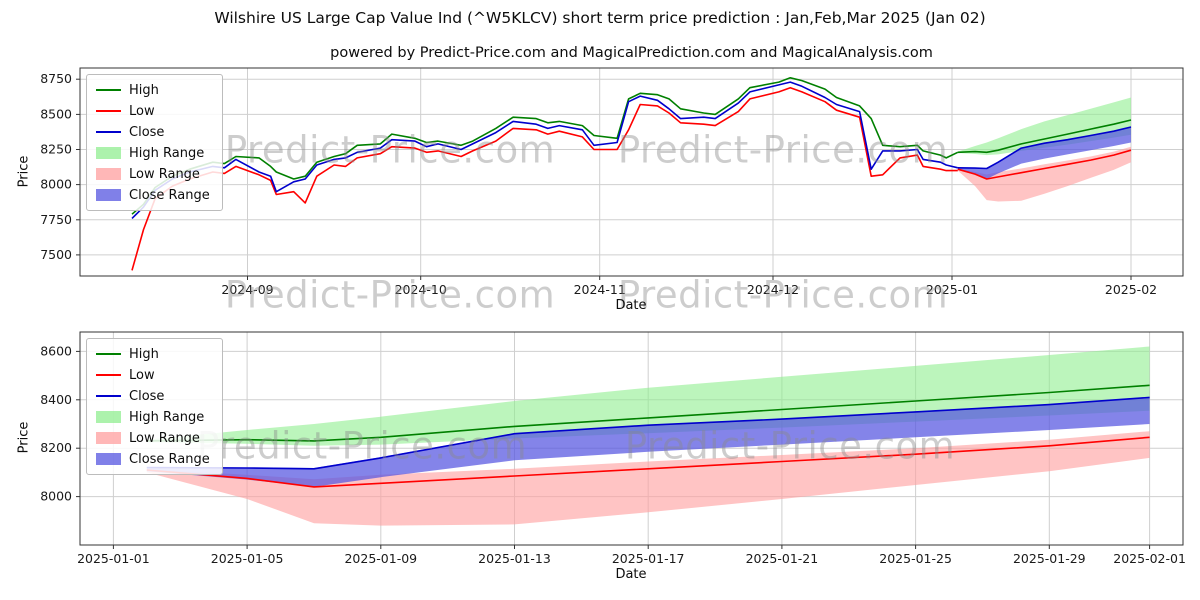 This screenshot has width=1200, height=600. I want to click on bottom-x-axis-label: Date, so click(631, 574).